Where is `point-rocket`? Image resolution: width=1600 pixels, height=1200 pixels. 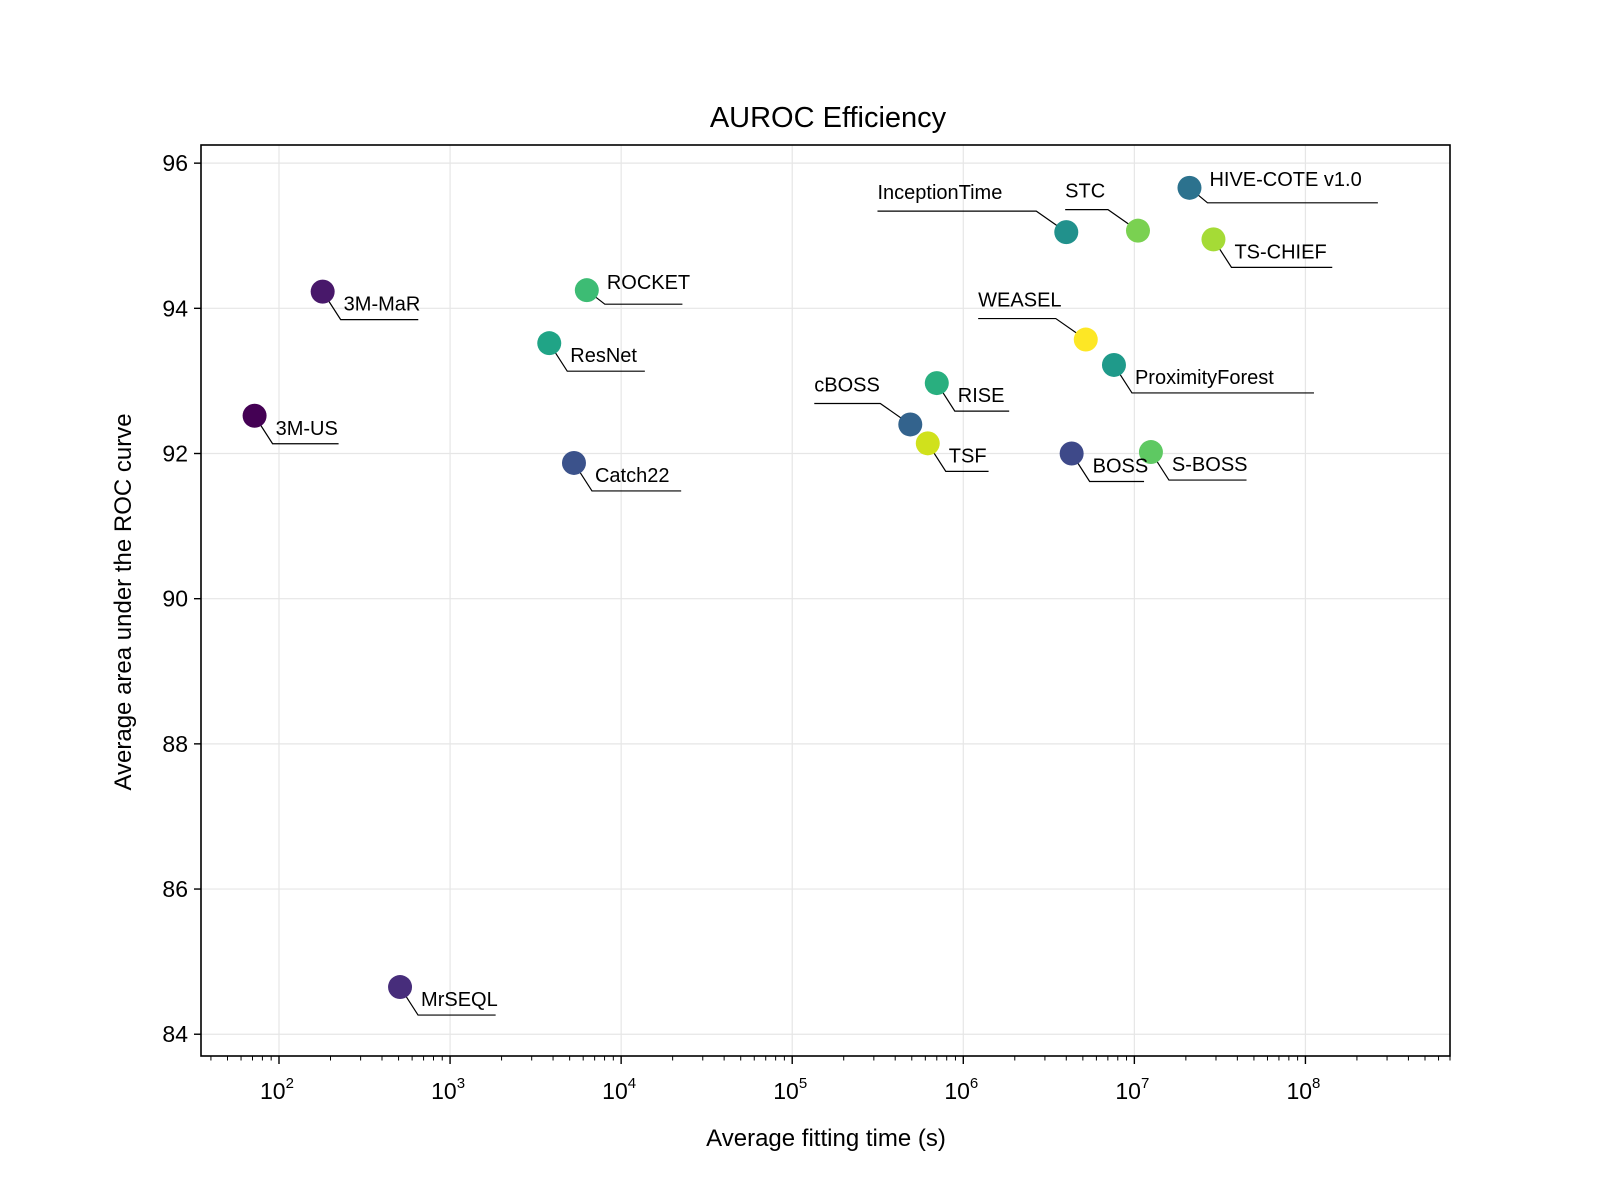
point-rocket is located at coordinates (586, 290).